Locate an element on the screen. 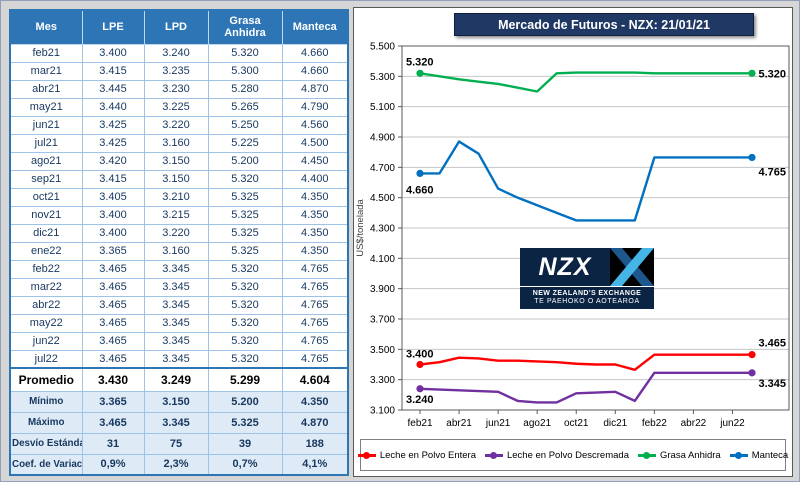 Image resolution: width=800 pixels, height=482 pixels. table-row: ene22 3.365 3.160 5.325 4.350 is located at coordinates (179, 251).